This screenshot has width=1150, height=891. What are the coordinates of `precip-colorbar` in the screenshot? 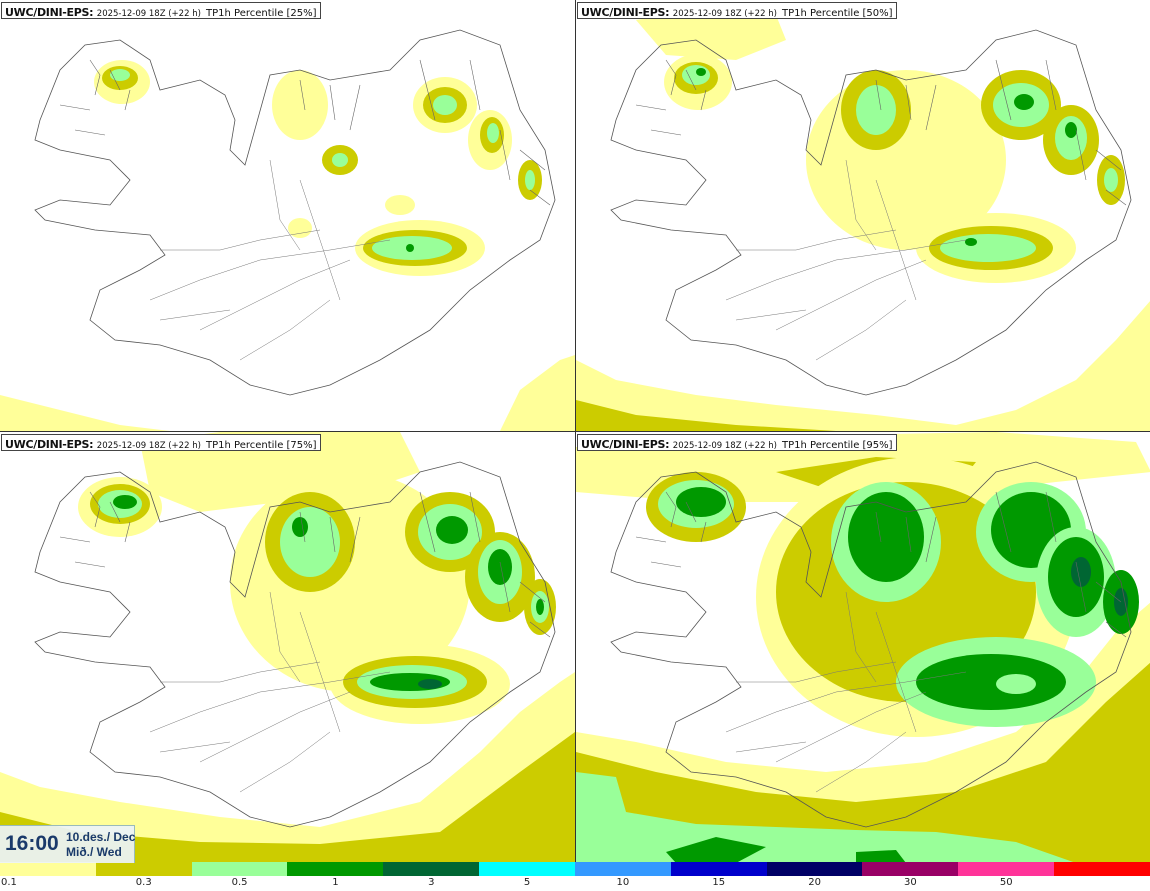 It's located at (575, 869).